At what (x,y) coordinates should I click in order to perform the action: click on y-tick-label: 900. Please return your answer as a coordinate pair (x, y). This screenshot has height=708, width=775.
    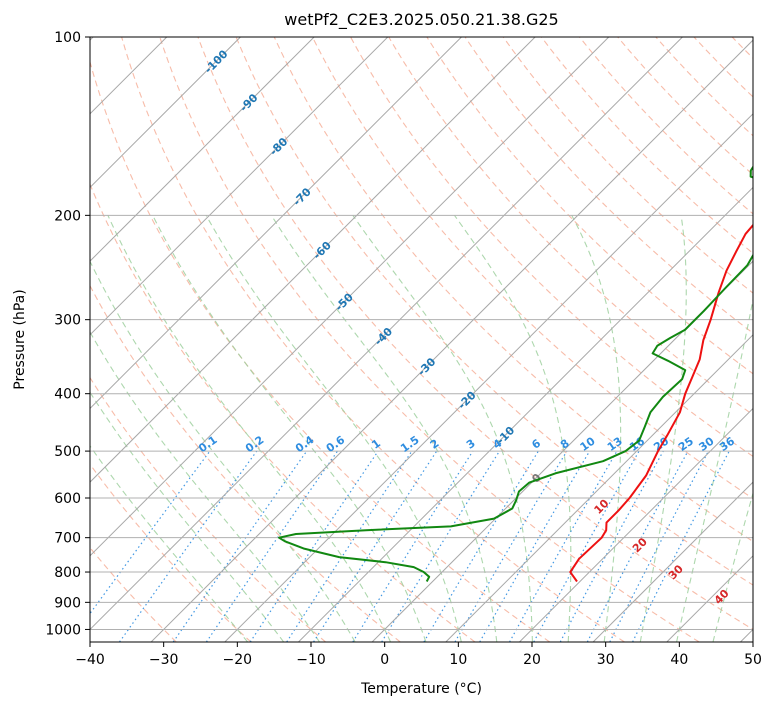
    Looking at the image, I should click on (67, 603).